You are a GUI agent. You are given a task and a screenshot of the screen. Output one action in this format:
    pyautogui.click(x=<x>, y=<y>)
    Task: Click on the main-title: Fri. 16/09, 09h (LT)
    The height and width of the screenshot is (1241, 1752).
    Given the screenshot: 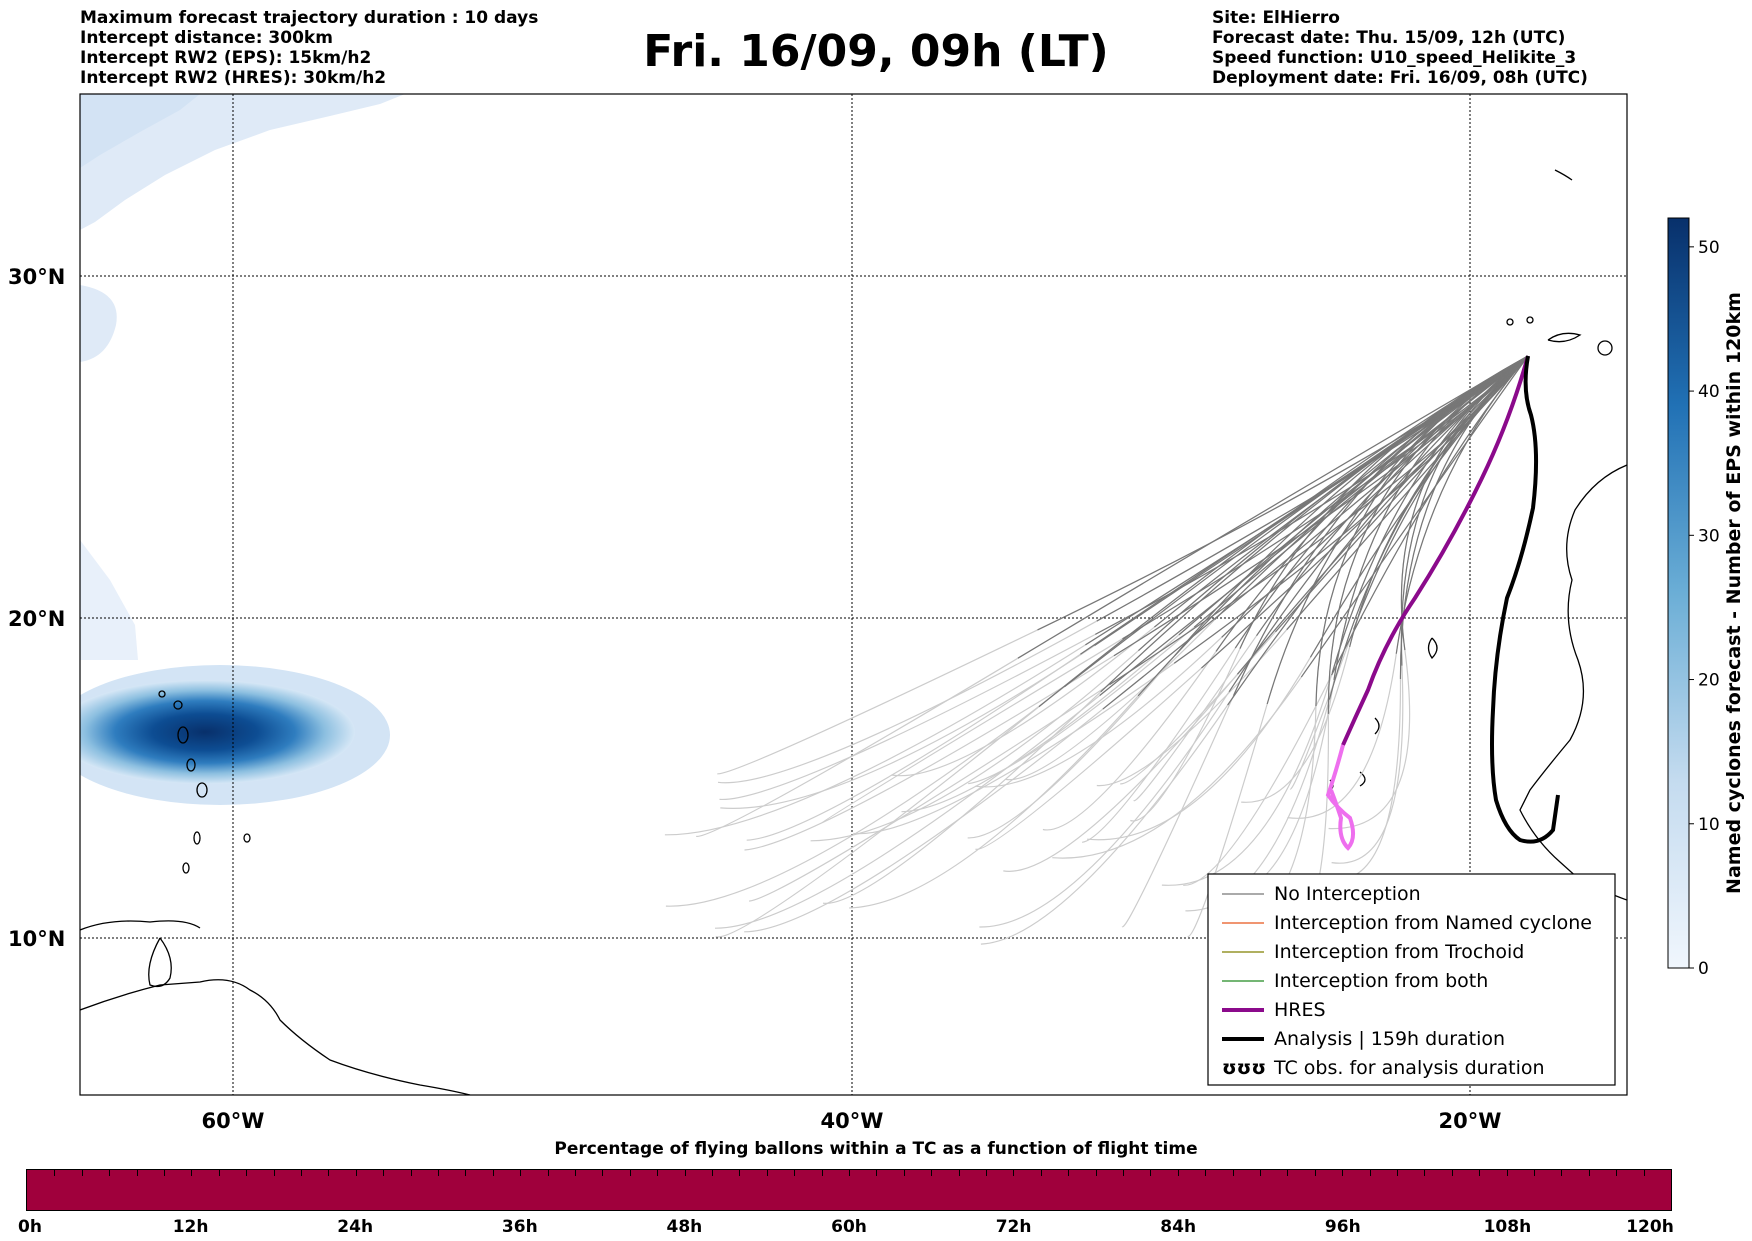 What is the action you would take?
    pyautogui.click(x=876, y=51)
    